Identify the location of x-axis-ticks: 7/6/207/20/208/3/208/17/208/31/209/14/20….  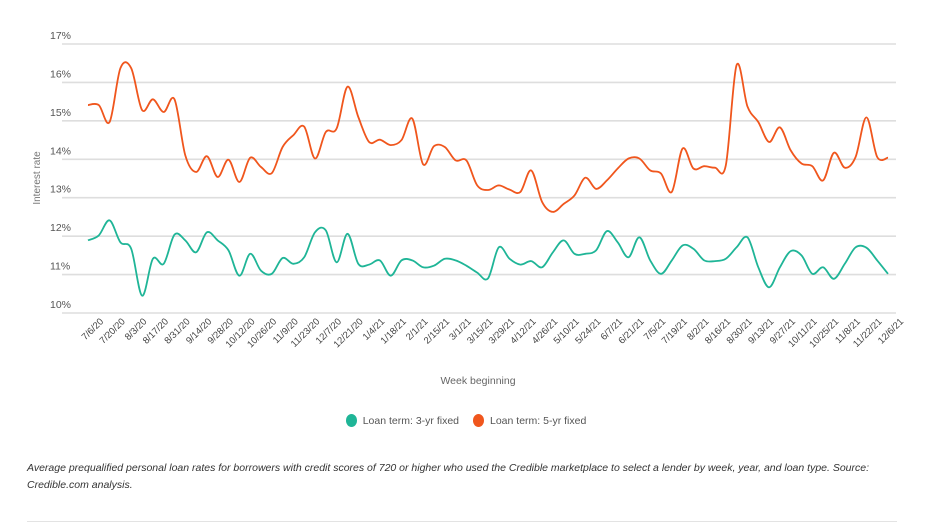
(493, 333).